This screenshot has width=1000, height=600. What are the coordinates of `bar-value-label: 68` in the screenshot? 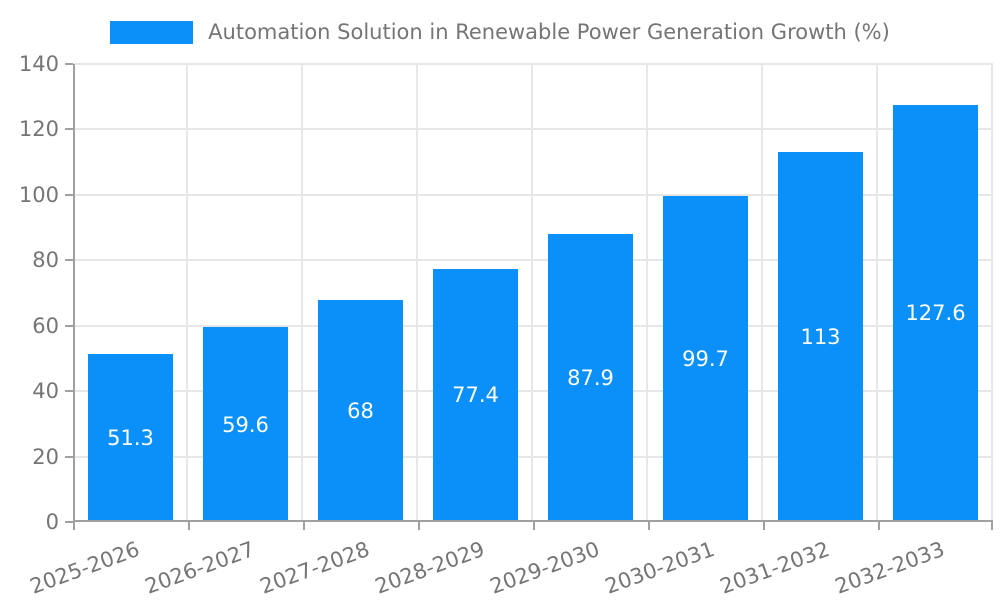 It's located at (360, 410).